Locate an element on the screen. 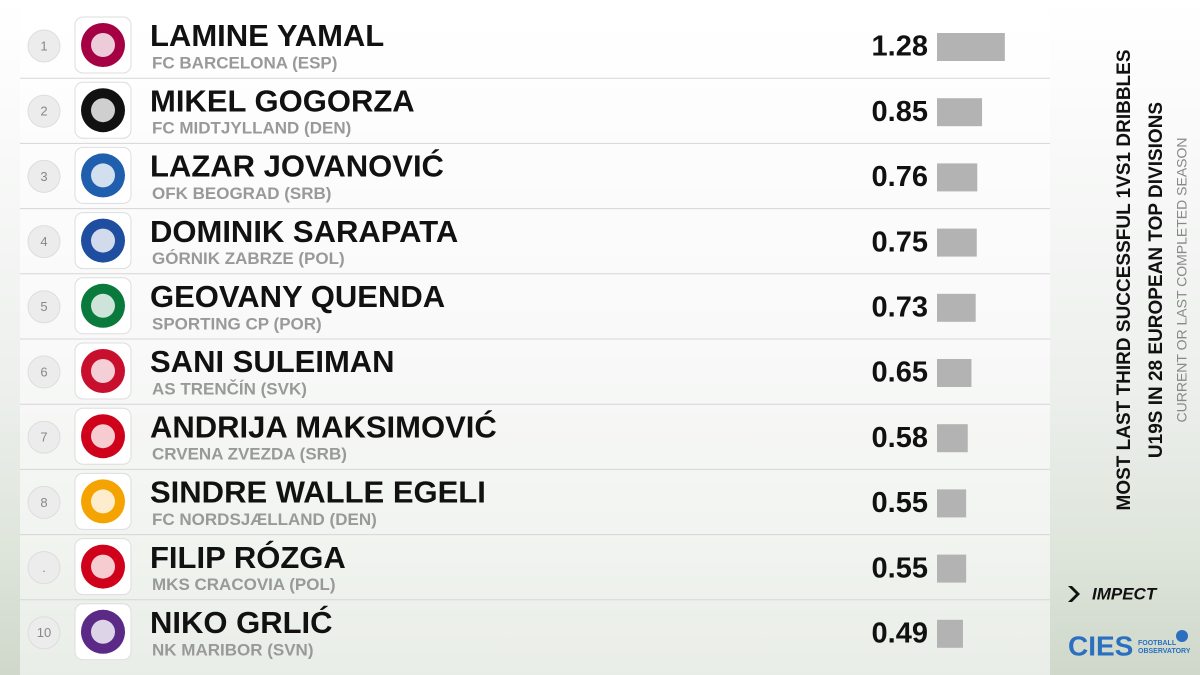 The width and height of the screenshot is (1200, 675). player-name: ANDRIJA MAKSIMOVIĆ is located at coordinates (323, 426).